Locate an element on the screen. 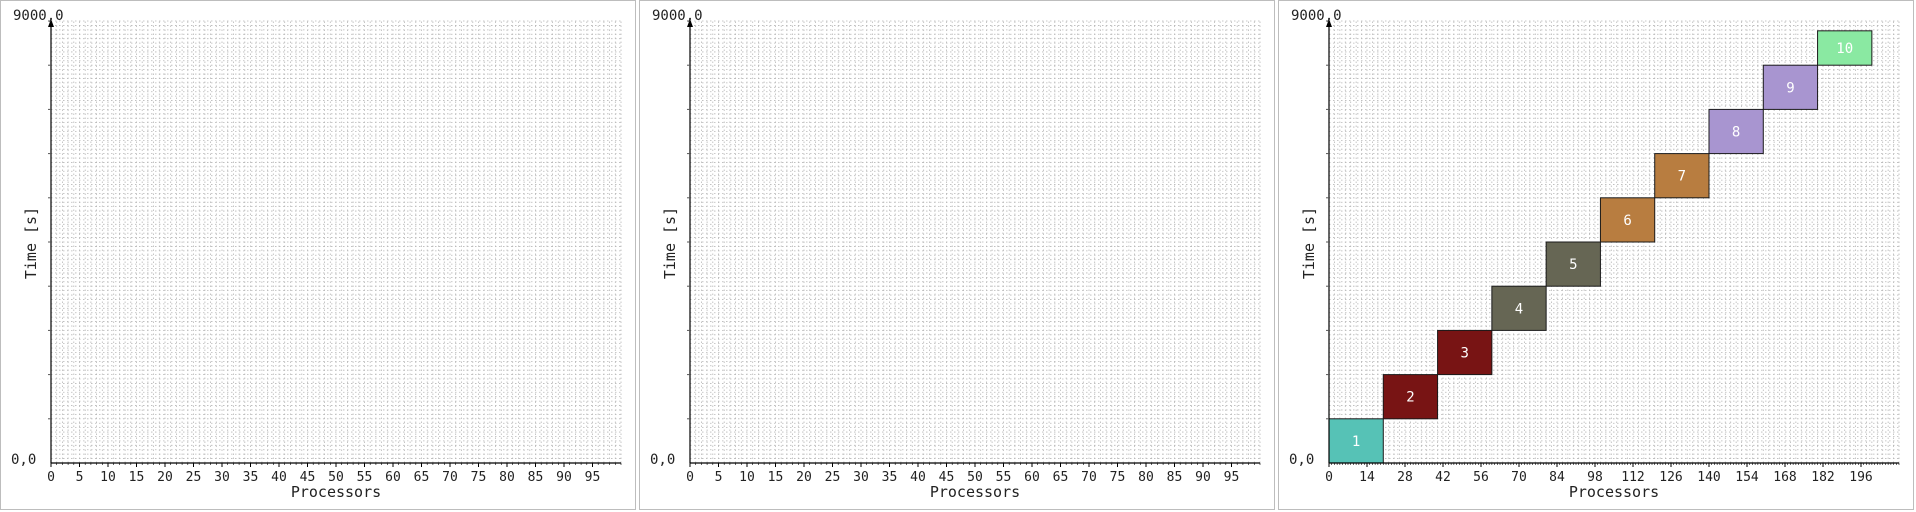  task-label: 5 is located at coordinates (1573, 265).